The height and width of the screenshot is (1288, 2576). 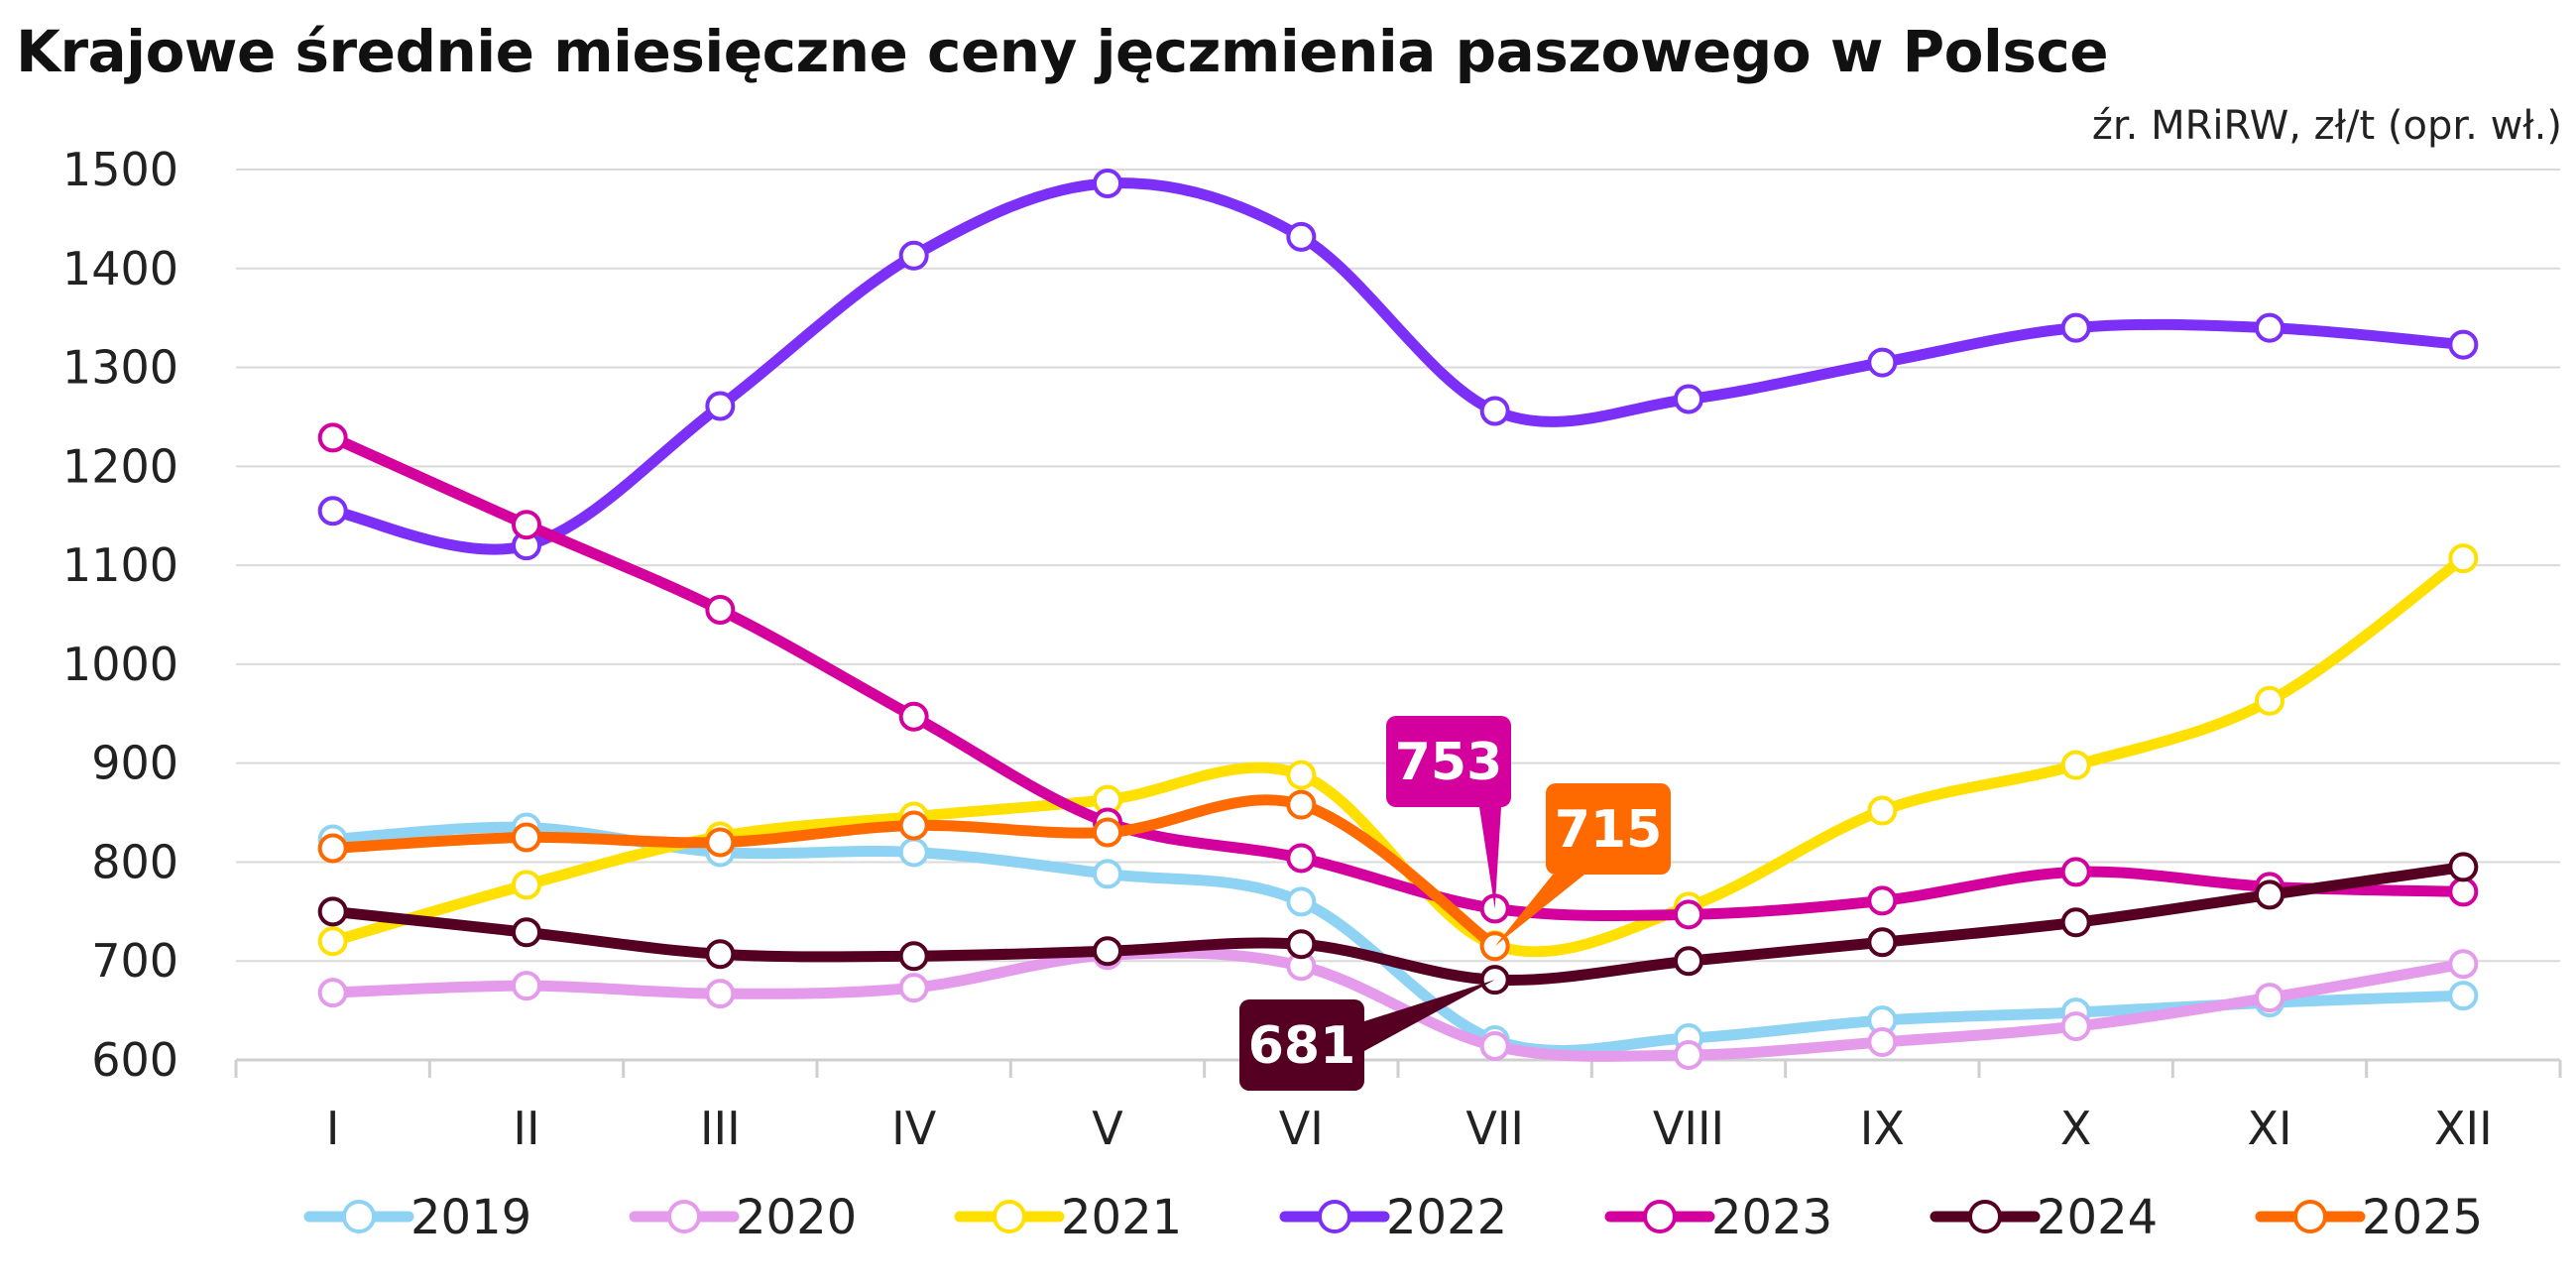 I want to click on data-point-2021-IX, so click(x=1882, y=811).